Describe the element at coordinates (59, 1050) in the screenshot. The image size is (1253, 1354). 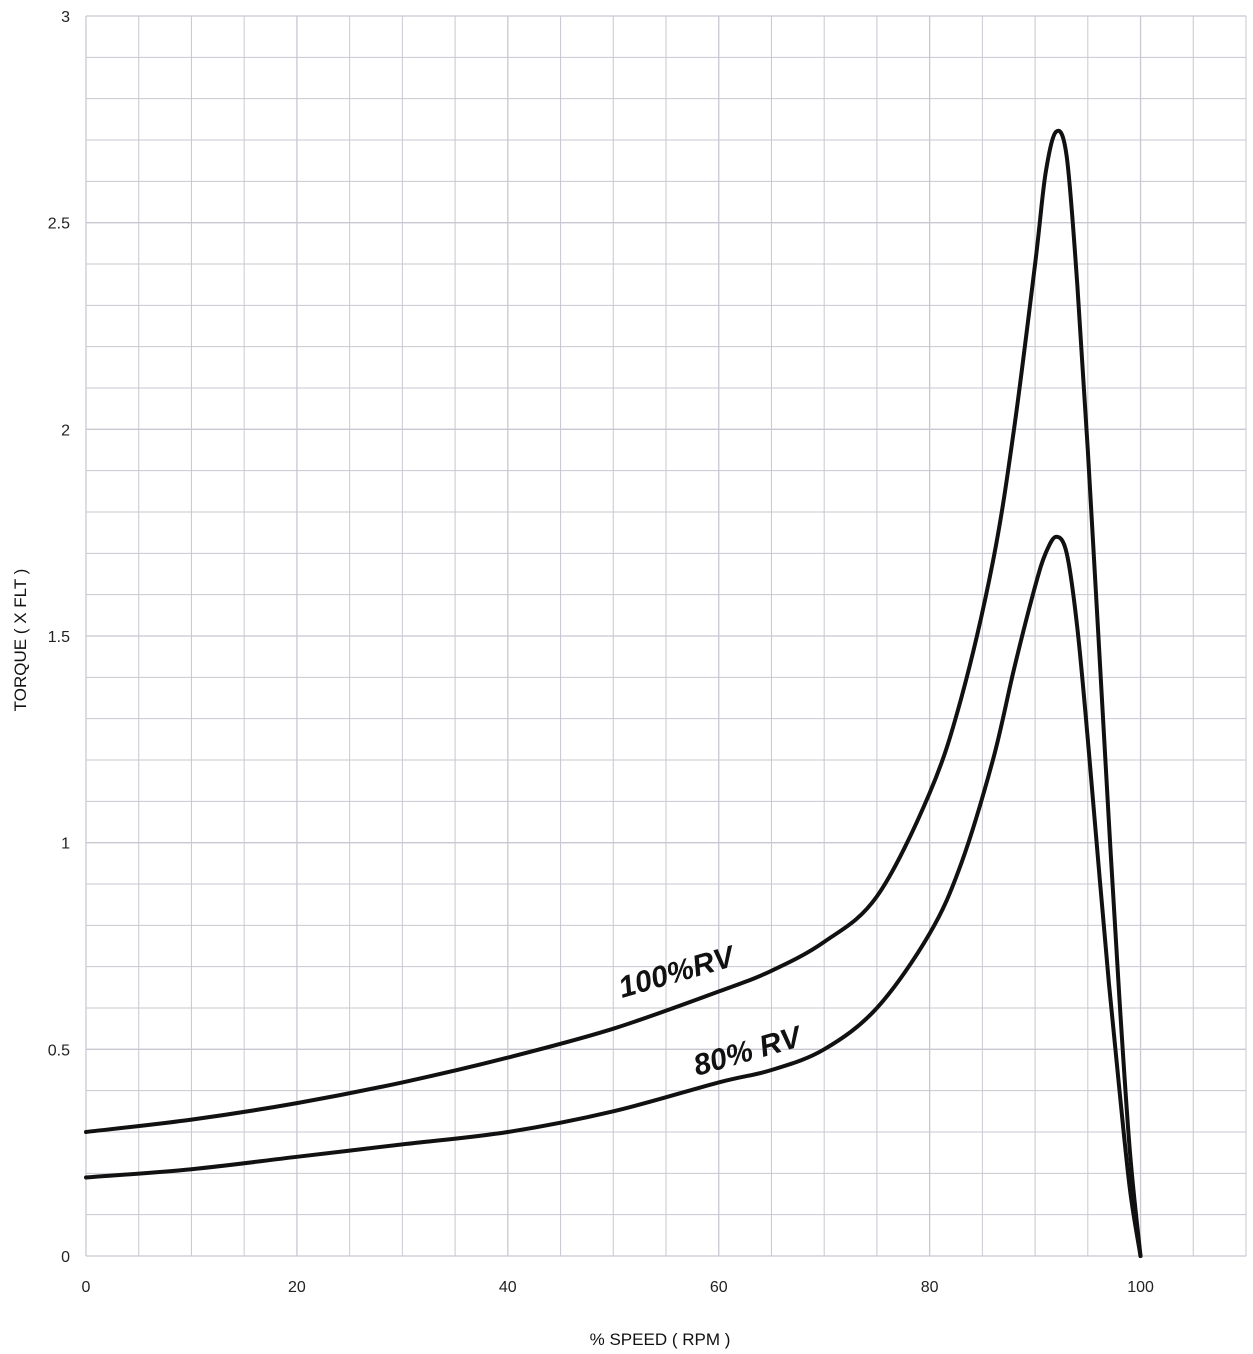
I see `y-tick-label: 0.5` at that location.